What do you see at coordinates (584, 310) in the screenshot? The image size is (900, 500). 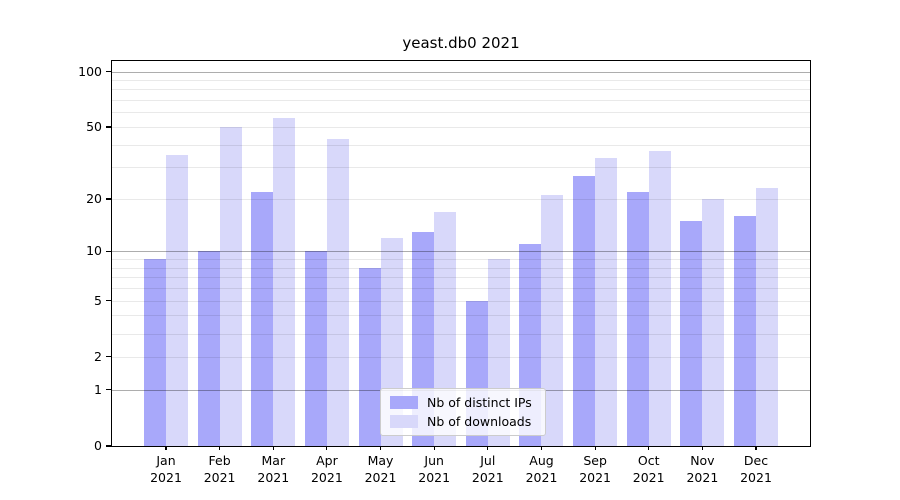 I see `bar-distinct-ips-sep` at bounding box center [584, 310].